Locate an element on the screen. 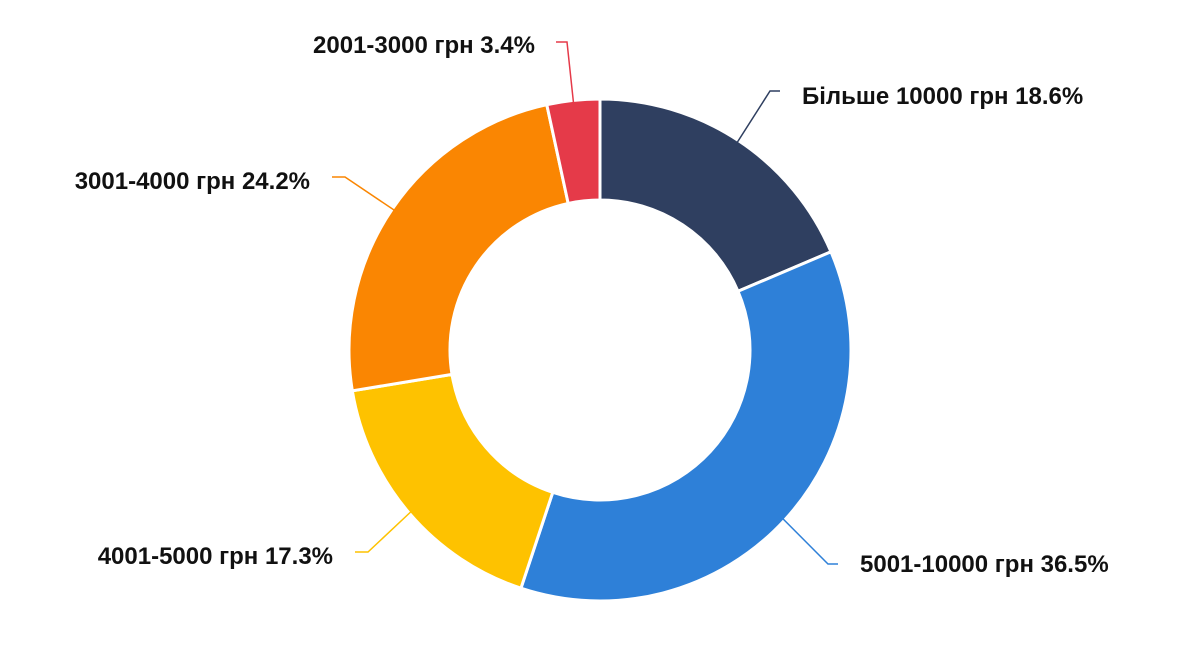 The height and width of the screenshot is (666, 1200). data-label-5: 2001-3000 грн 3.4% is located at coordinates (424, 45).